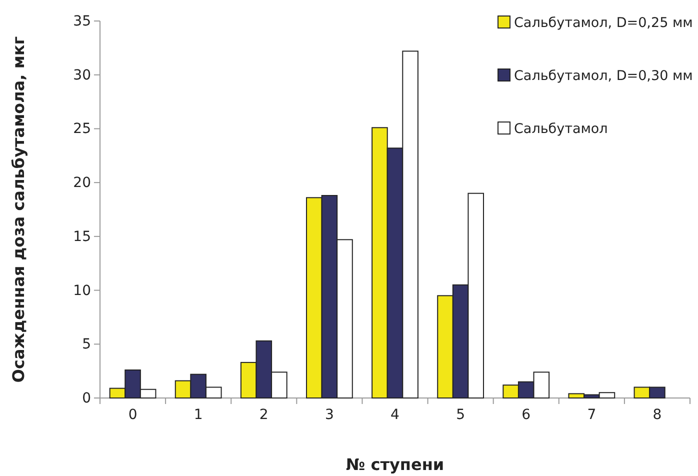  I want to click on x-tick-label: 1, so click(198, 415).